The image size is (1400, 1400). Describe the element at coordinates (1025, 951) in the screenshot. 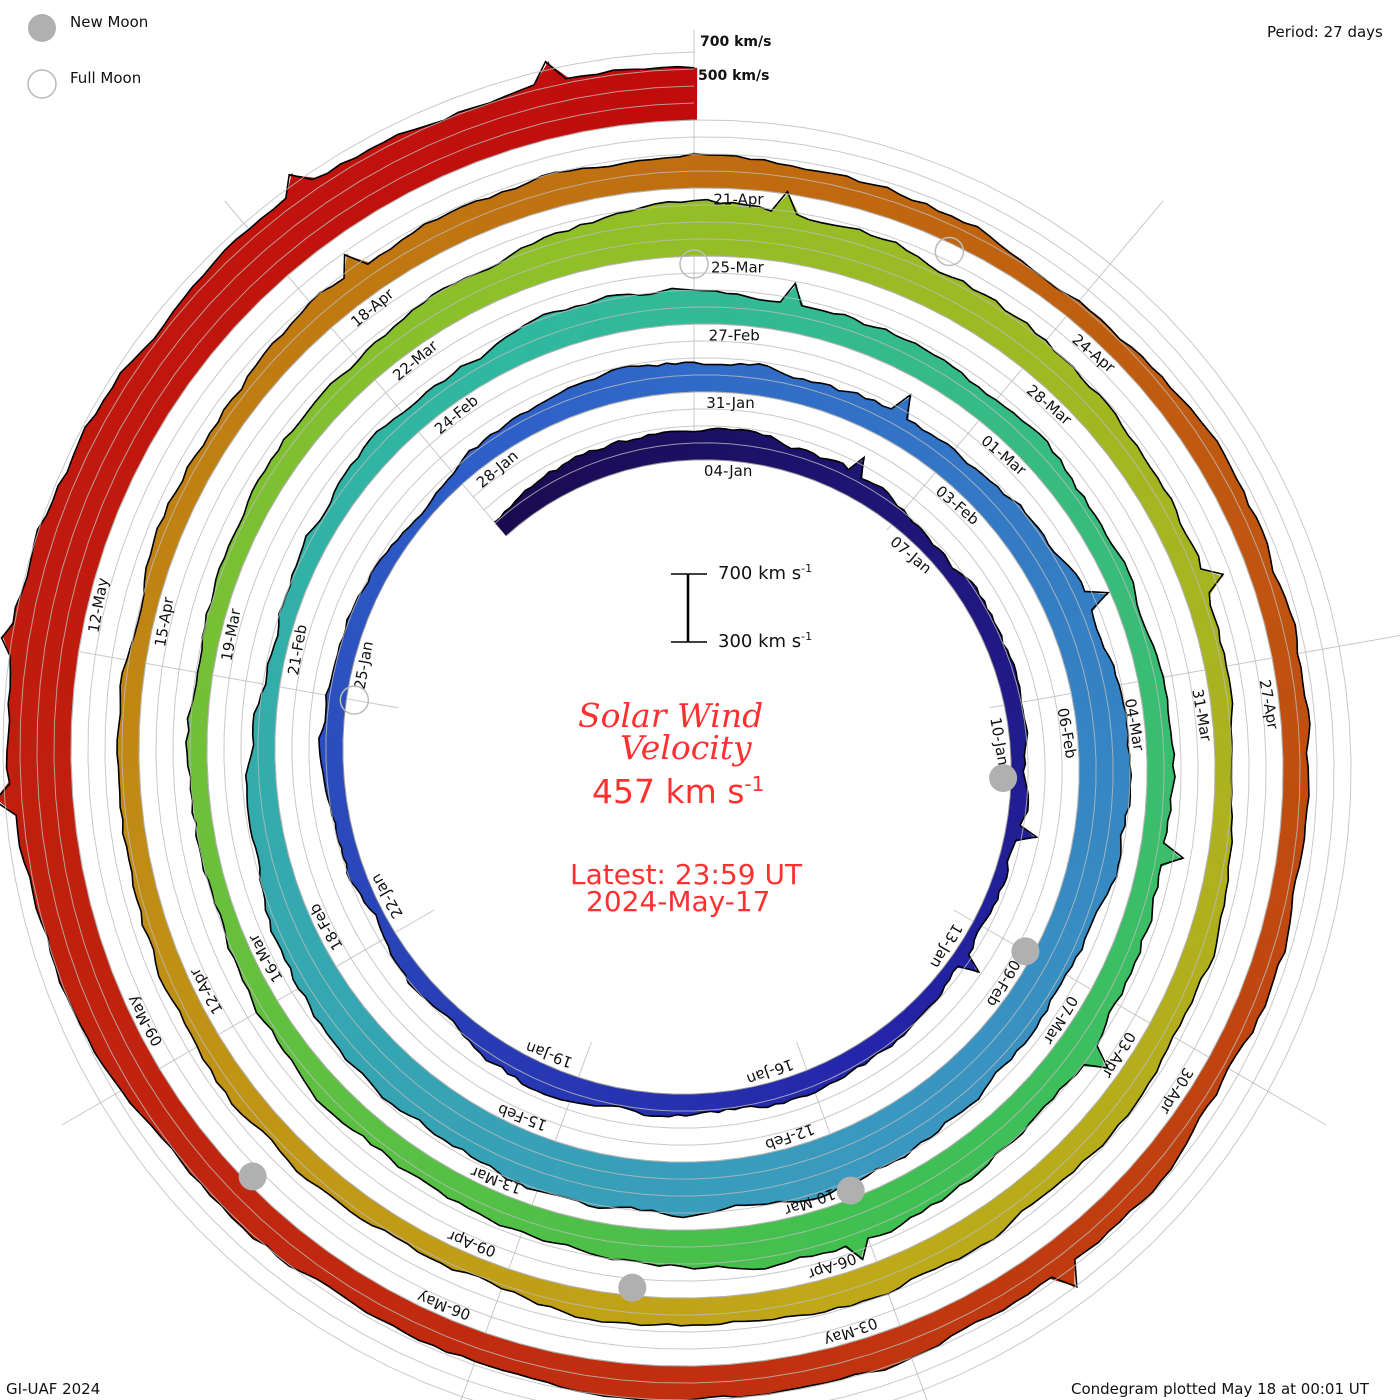

I see `new-moon-marker` at that location.